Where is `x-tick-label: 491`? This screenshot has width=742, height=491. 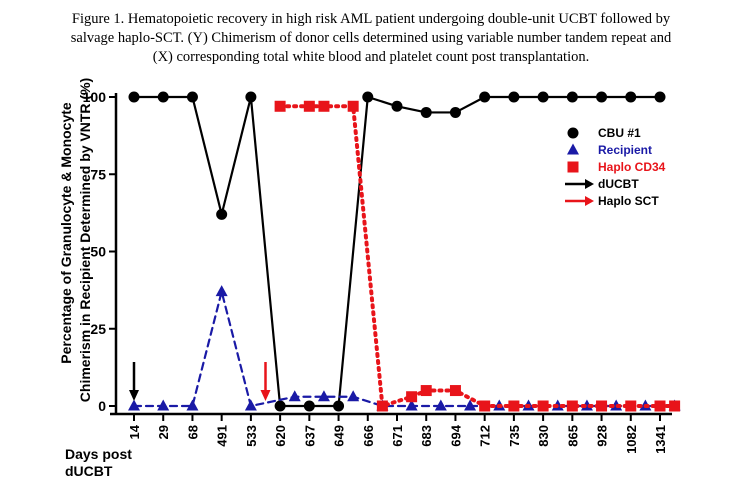 x-tick-label: 491 is located at coordinates (222, 436).